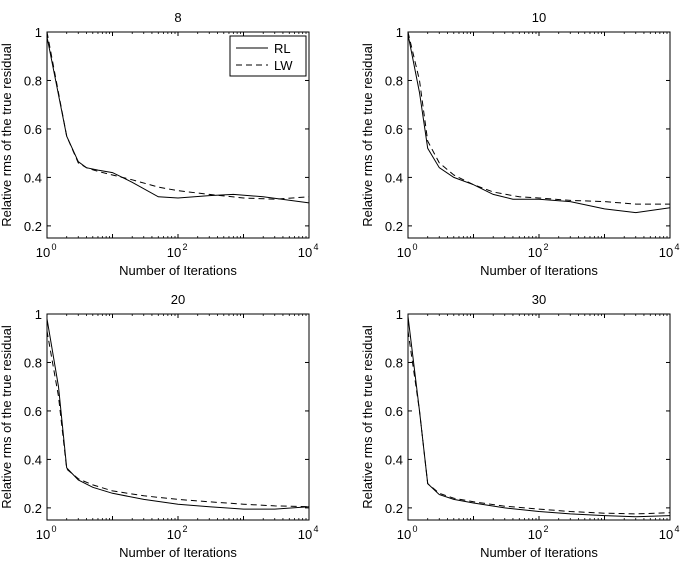  Describe the element at coordinates (282, 48) in the screenshot. I see `legend-label-rl: RL` at that location.